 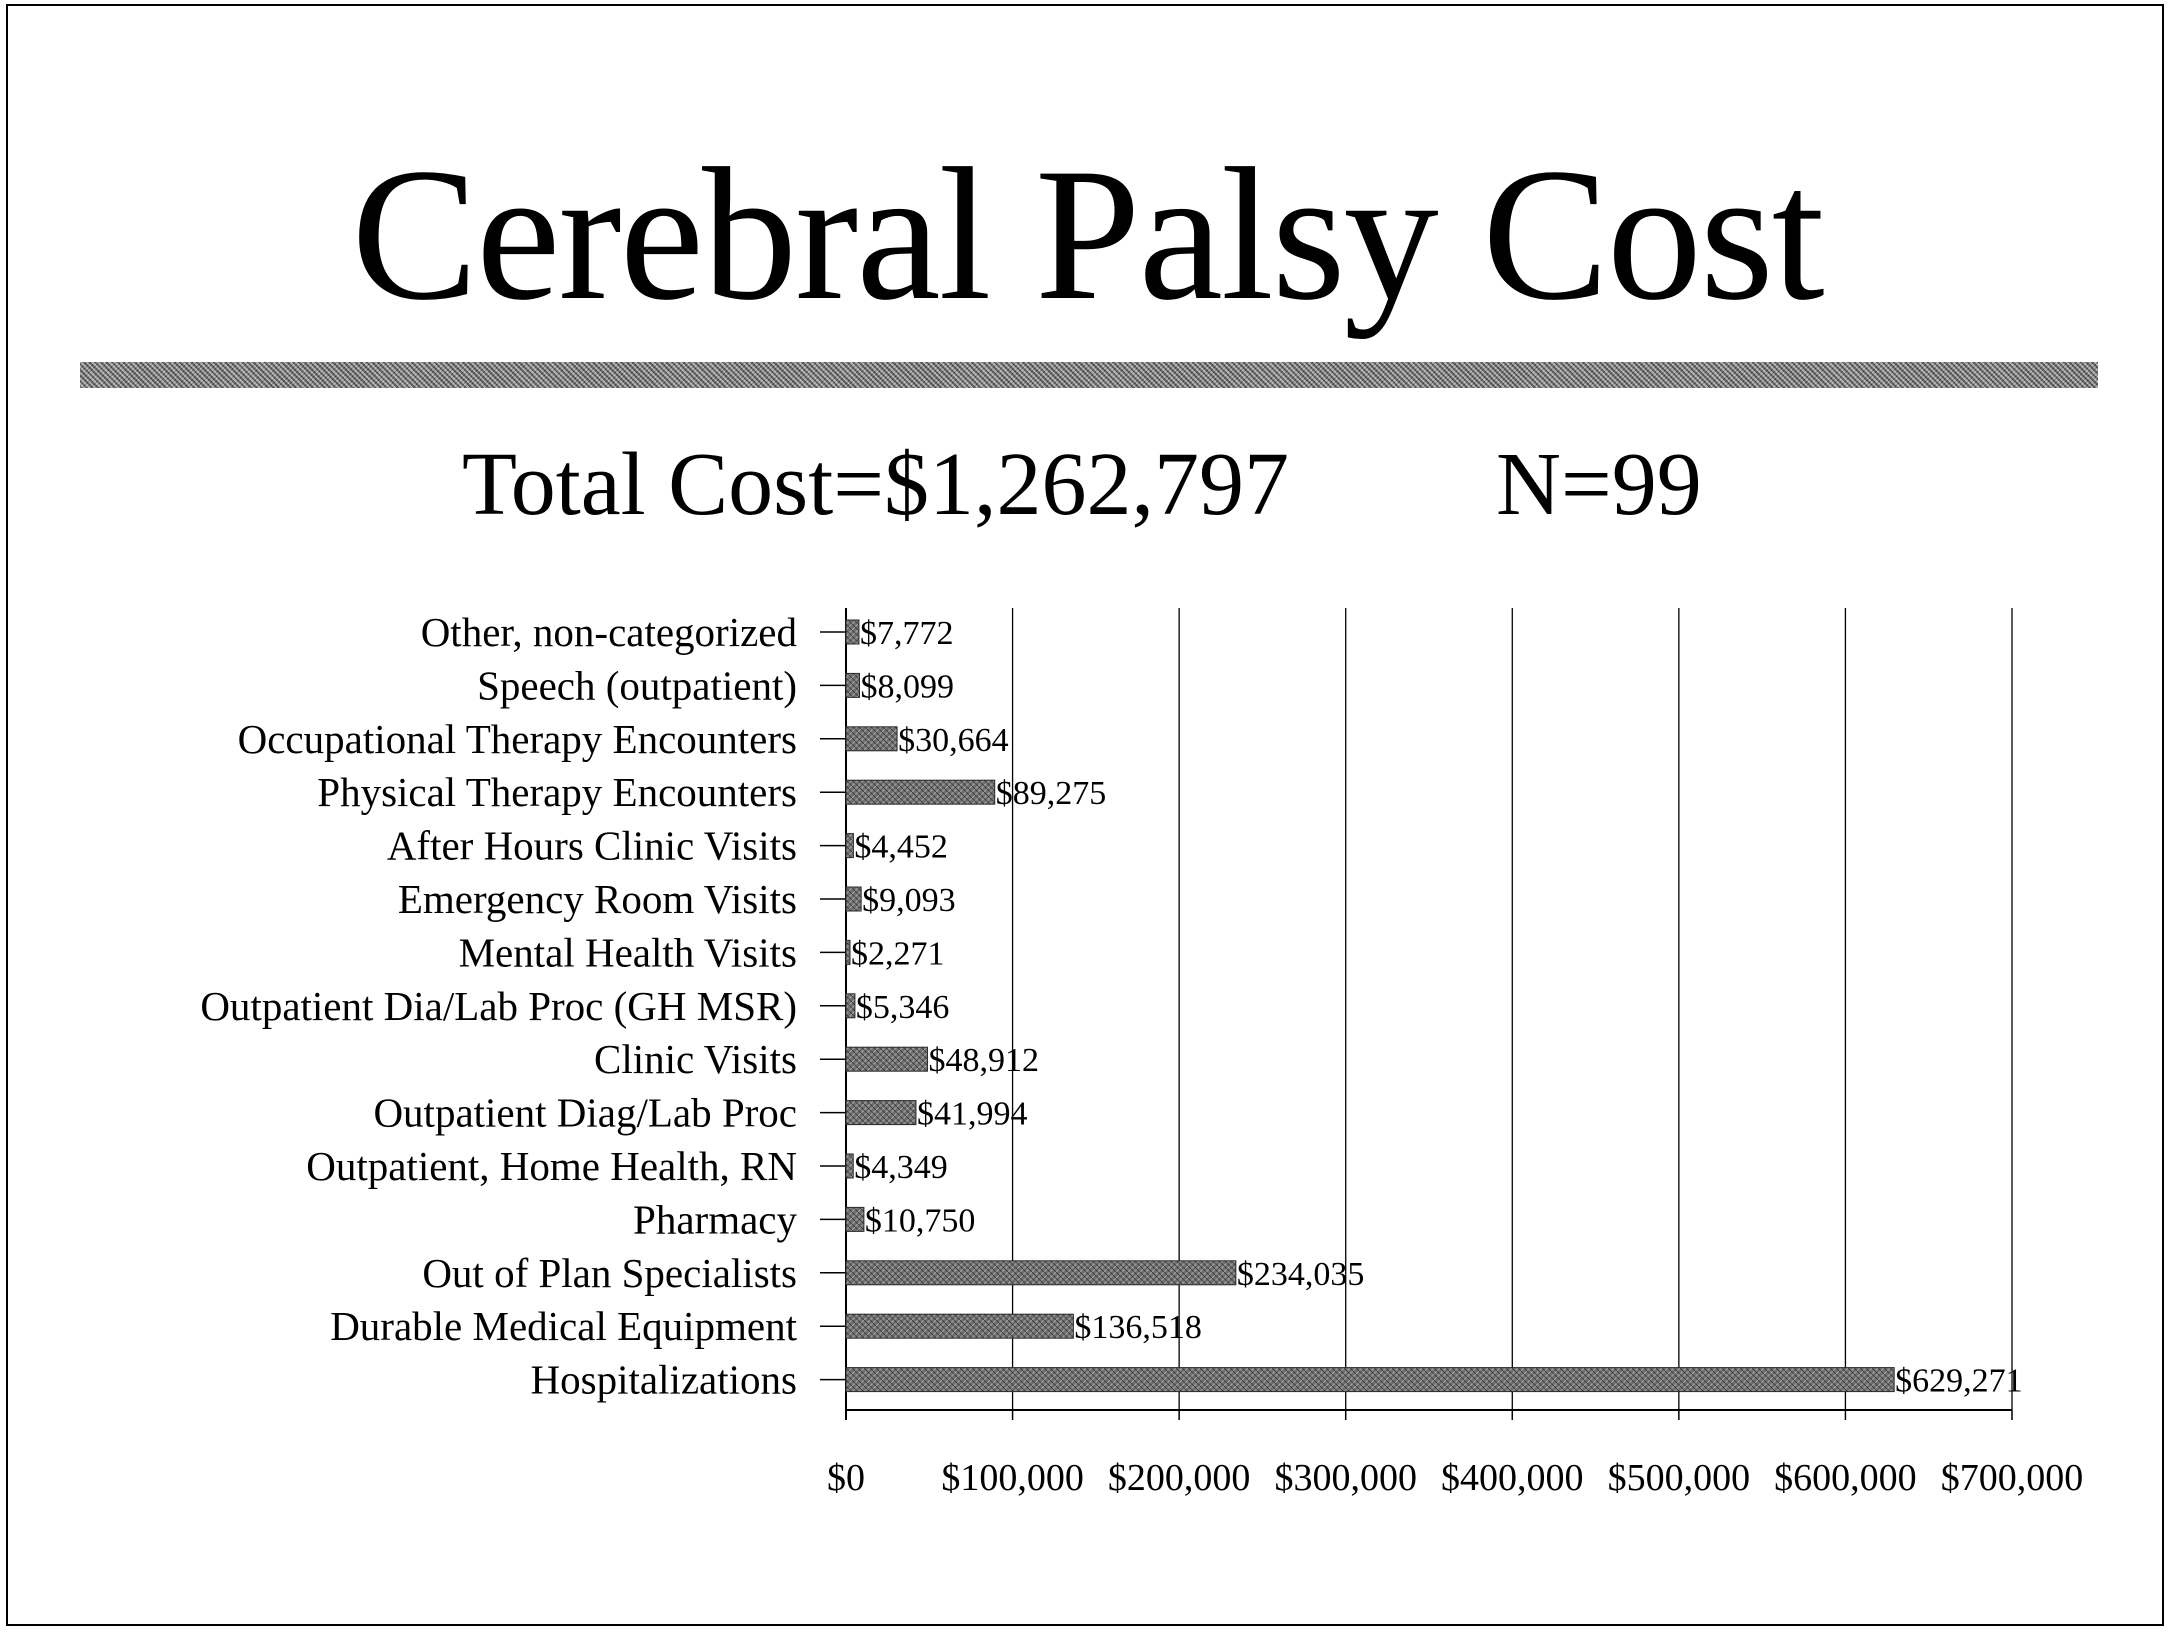 I want to click on value-label: $9,093, so click(x=909, y=900).